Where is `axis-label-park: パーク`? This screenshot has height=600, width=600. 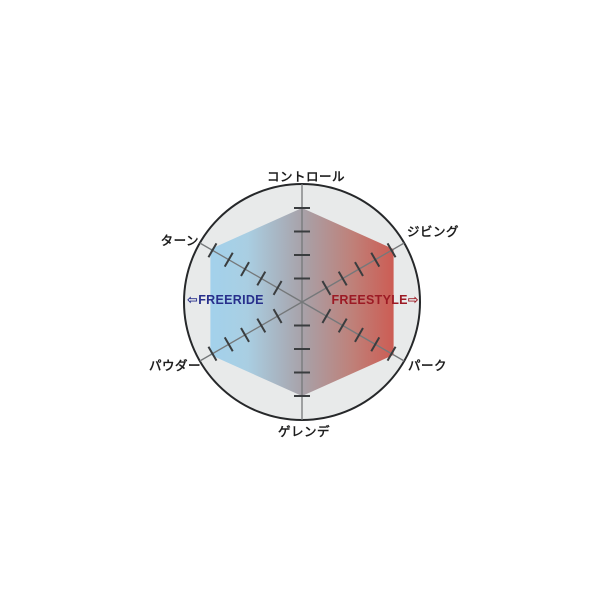
axis-label-park: パーク is located at coordinates (428, 366).